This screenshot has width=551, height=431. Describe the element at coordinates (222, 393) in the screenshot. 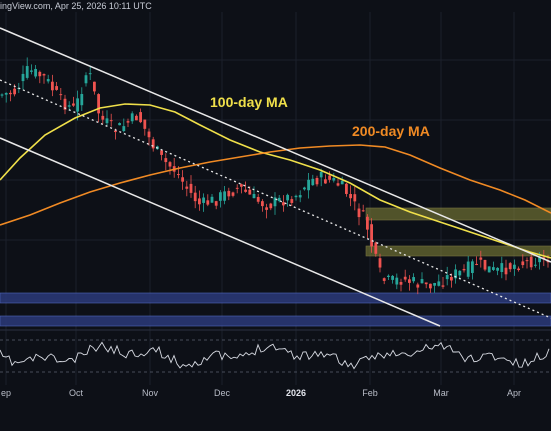

I see `x-tick-label: Dec` at that location.